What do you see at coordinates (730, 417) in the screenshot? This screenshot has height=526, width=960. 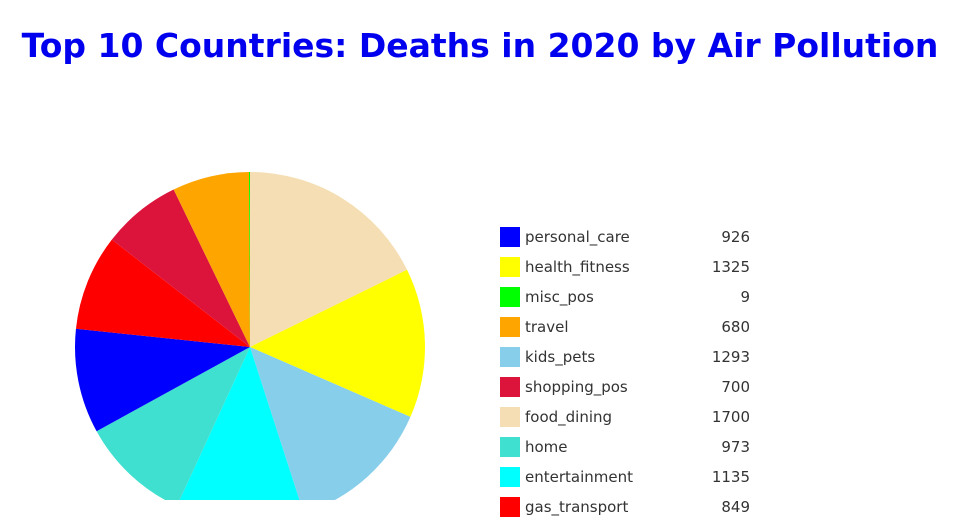 I see `legend-value: 1700` at bounding box center [730, 417].